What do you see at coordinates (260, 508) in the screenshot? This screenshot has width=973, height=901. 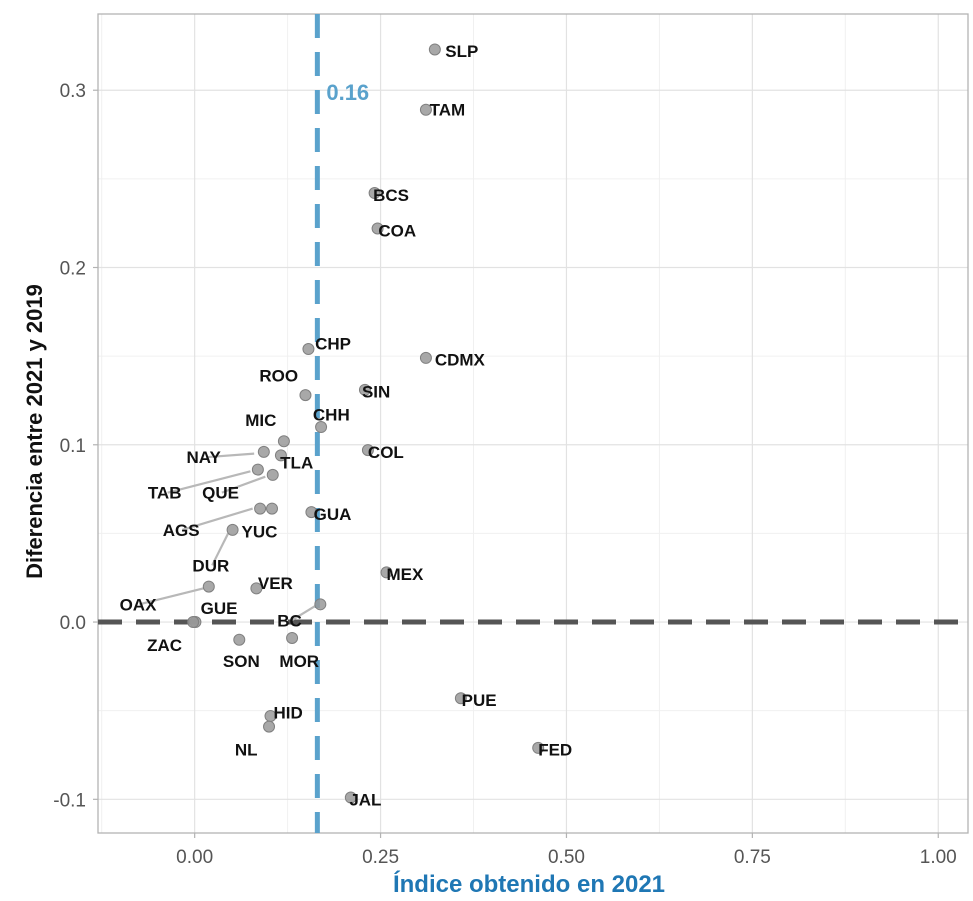 I see `data-point-ags` at bounding box center [260, 508].